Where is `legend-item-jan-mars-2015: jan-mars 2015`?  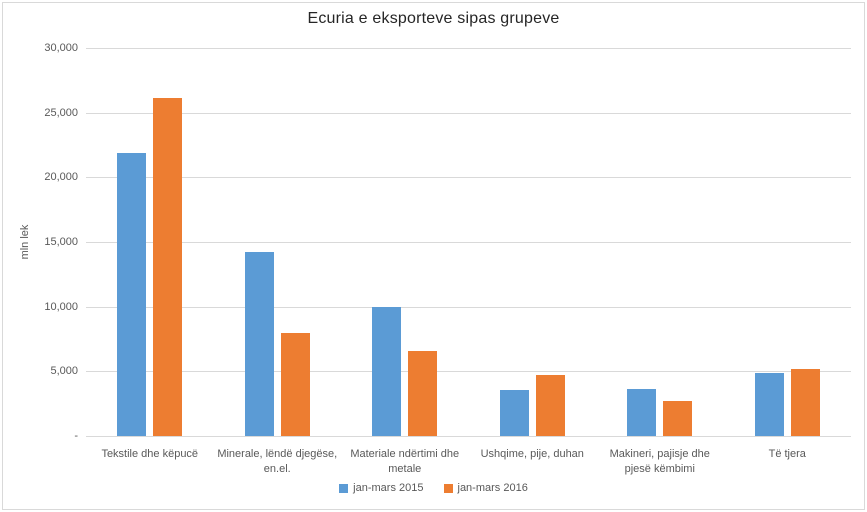
legend-item-jan-mars-2015: jan-mars 2015 is located at coordinates (381, 488).